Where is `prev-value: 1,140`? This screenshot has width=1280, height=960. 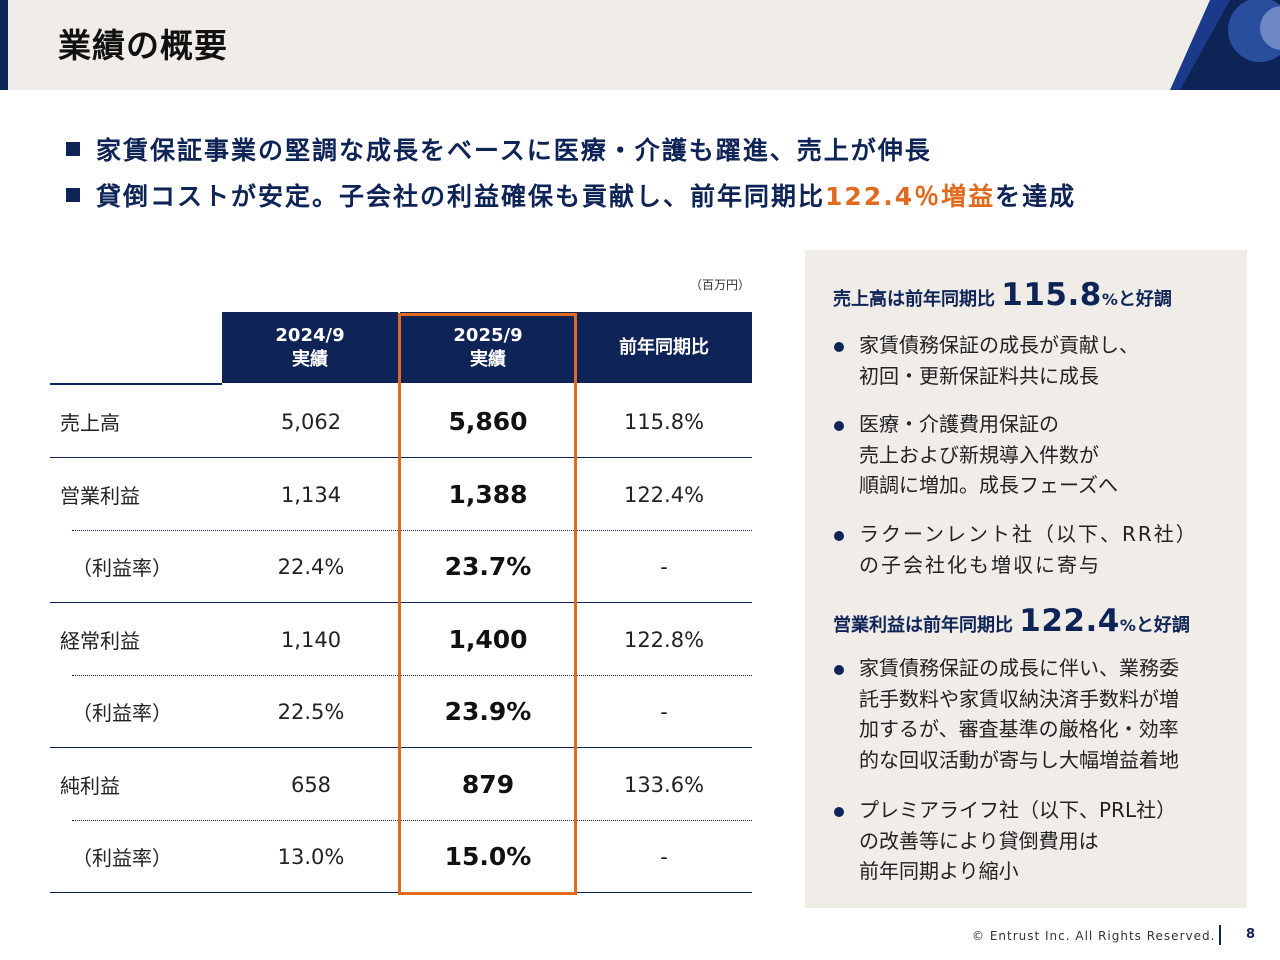
prev-value: 1,140 is located at coordinates (311, 639).